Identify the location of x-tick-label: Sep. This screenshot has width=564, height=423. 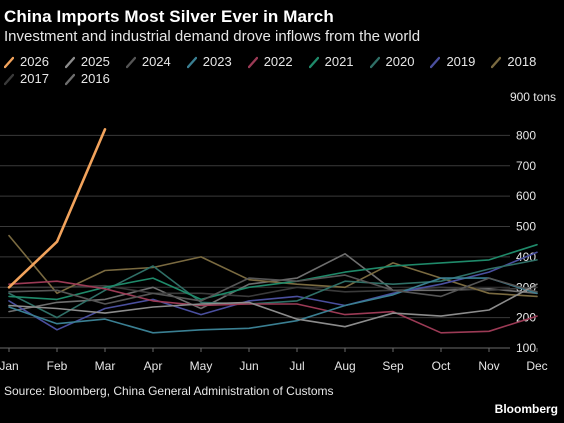
(393, 366).